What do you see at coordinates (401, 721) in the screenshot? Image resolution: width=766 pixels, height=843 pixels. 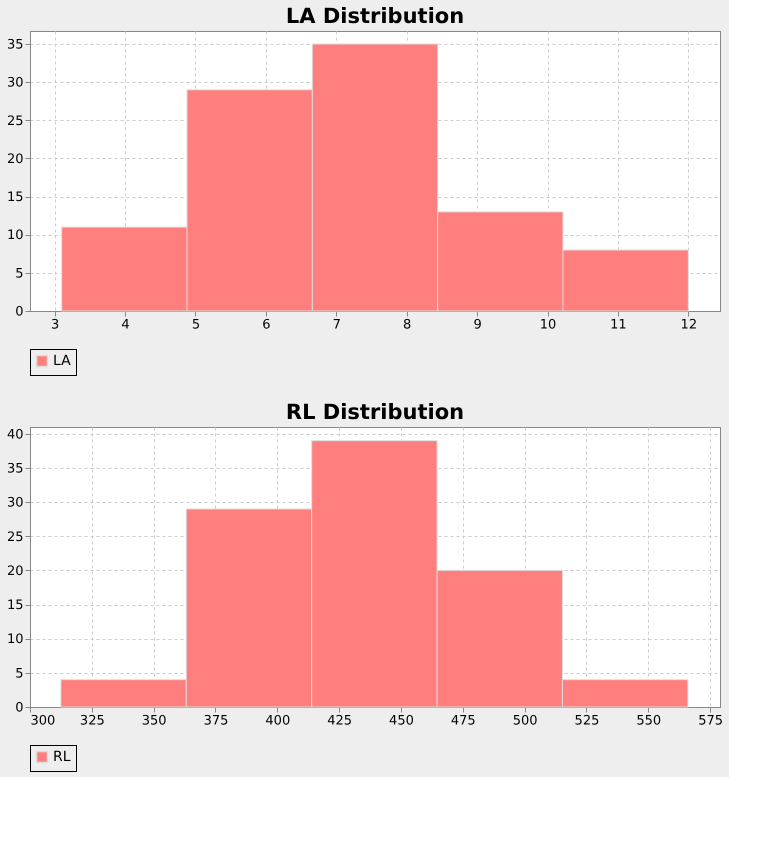 I see `x-tick-label: 450` at bounding box center [401, 721].